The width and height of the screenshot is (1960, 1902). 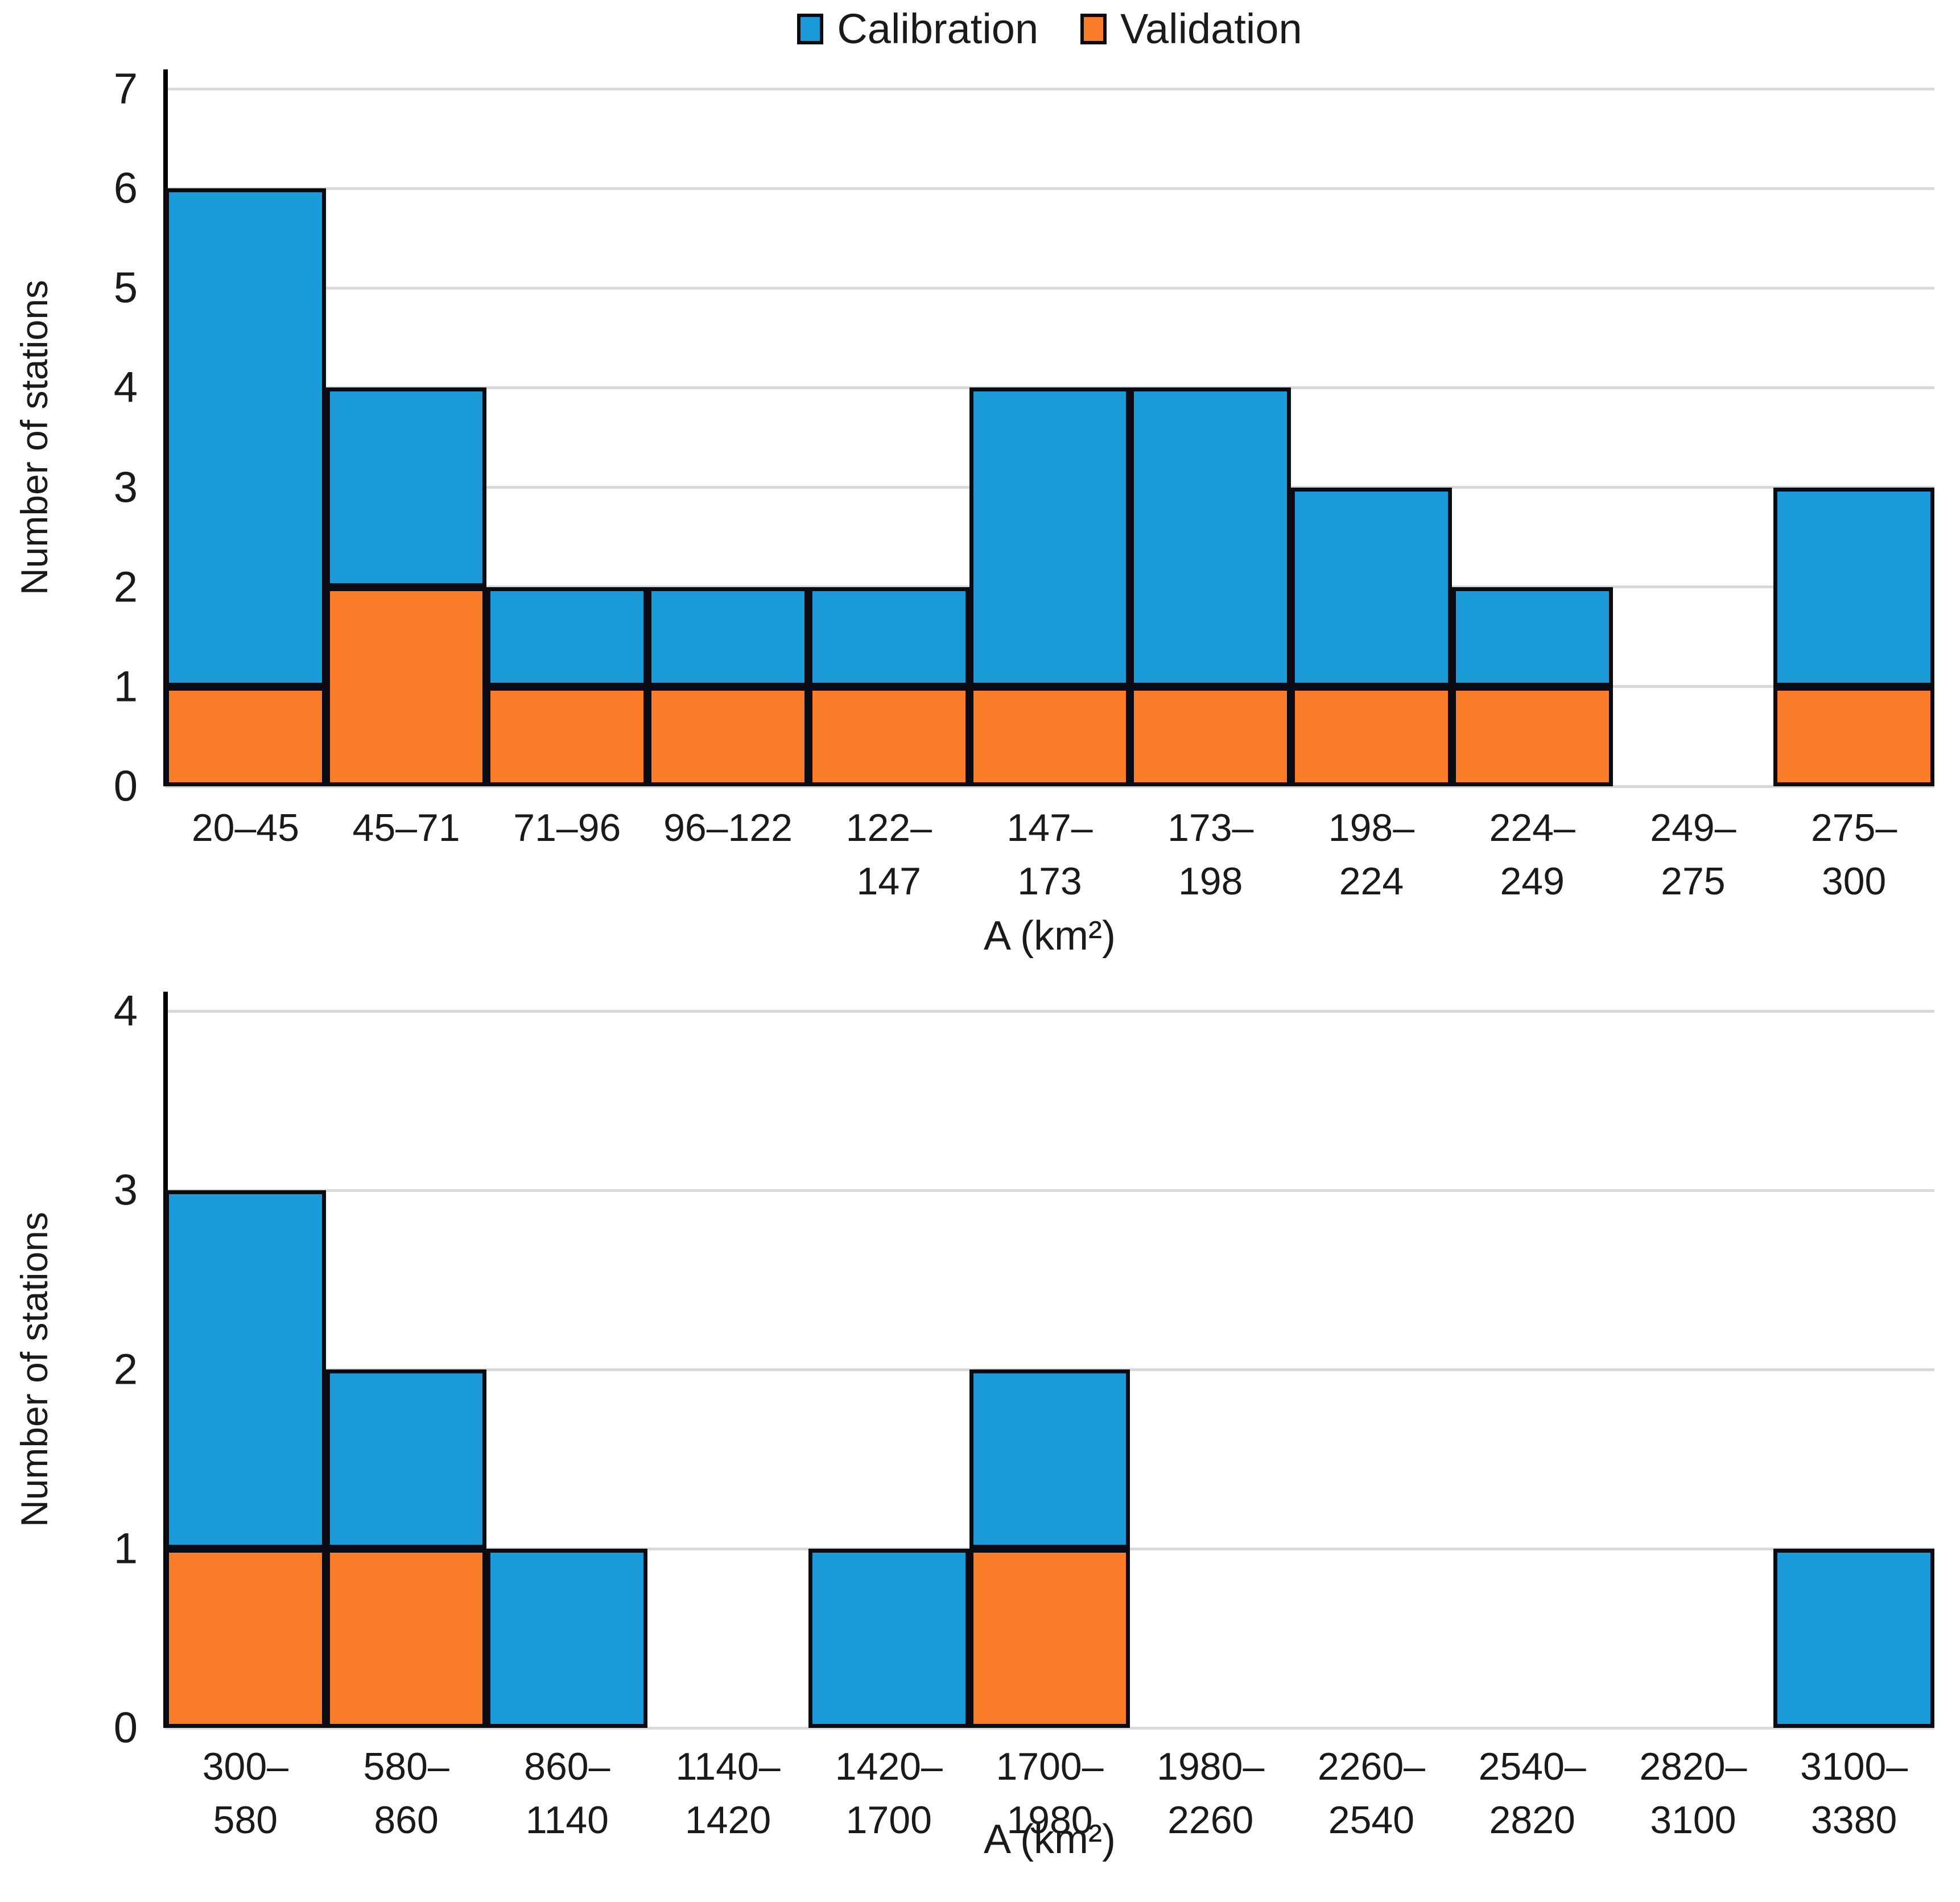 What do you see at coordinates (245, 1793) in the screenshot?
I see `x-tick-label: 300– 580` at bounding box center [245, 1793].